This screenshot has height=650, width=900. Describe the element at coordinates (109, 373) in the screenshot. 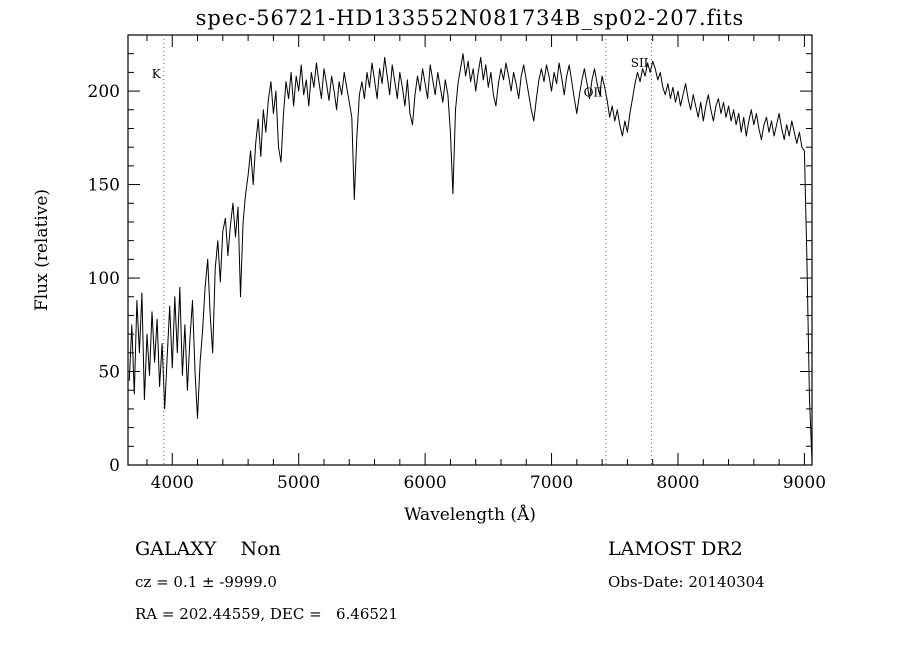

I see `y-tick-label: 50` at that location.